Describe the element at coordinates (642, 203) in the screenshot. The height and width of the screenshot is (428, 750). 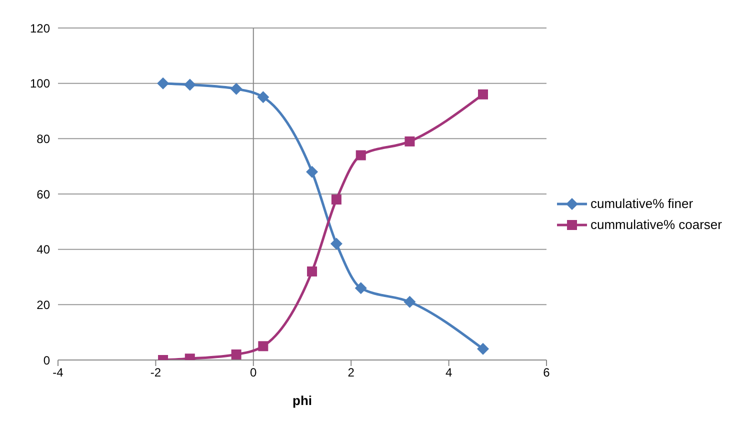
I see `legend-label: cumulative% finer` at that location.